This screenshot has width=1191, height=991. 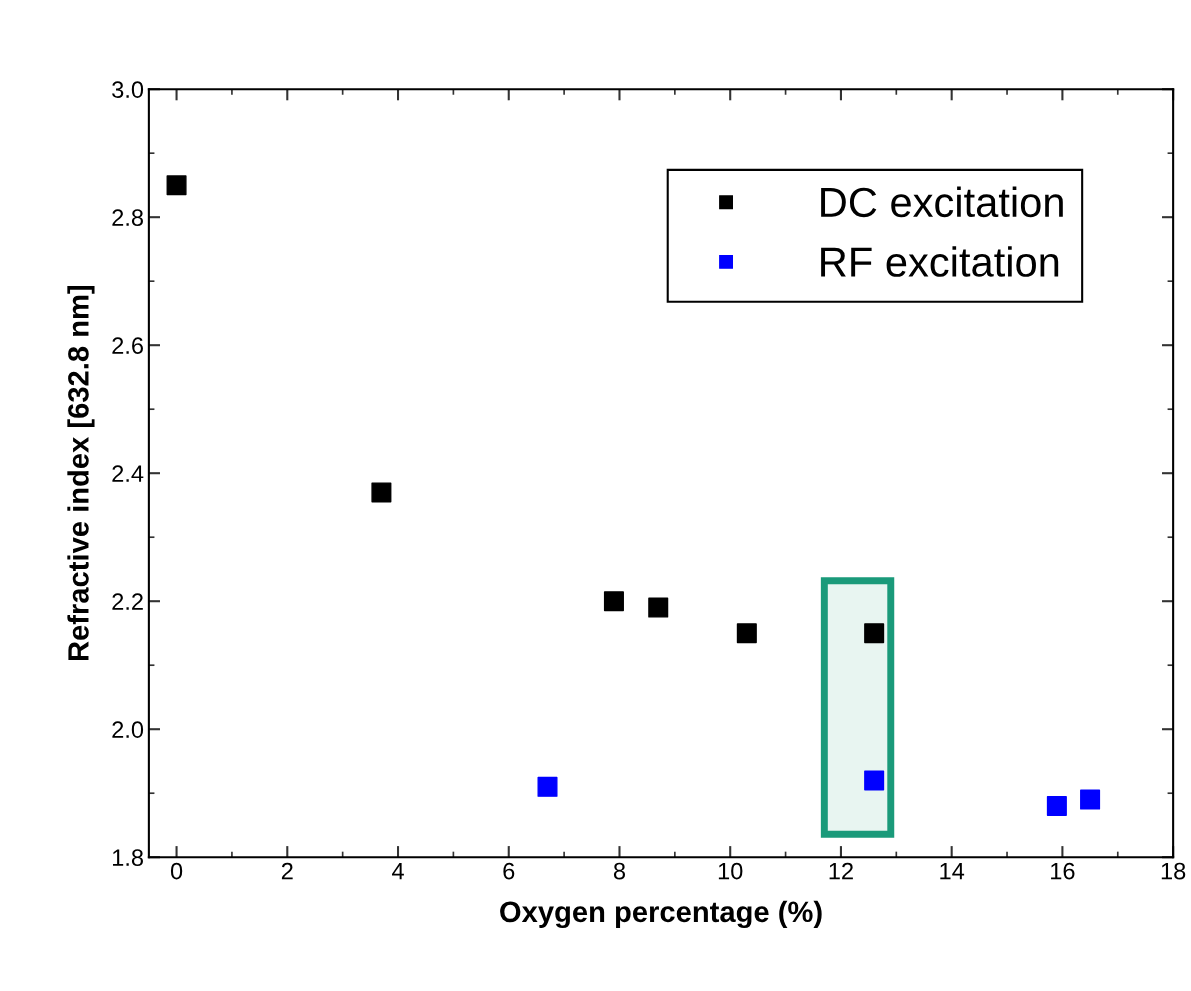 I want to click on x-tick-label: 18, so click(x=1173, y=871).